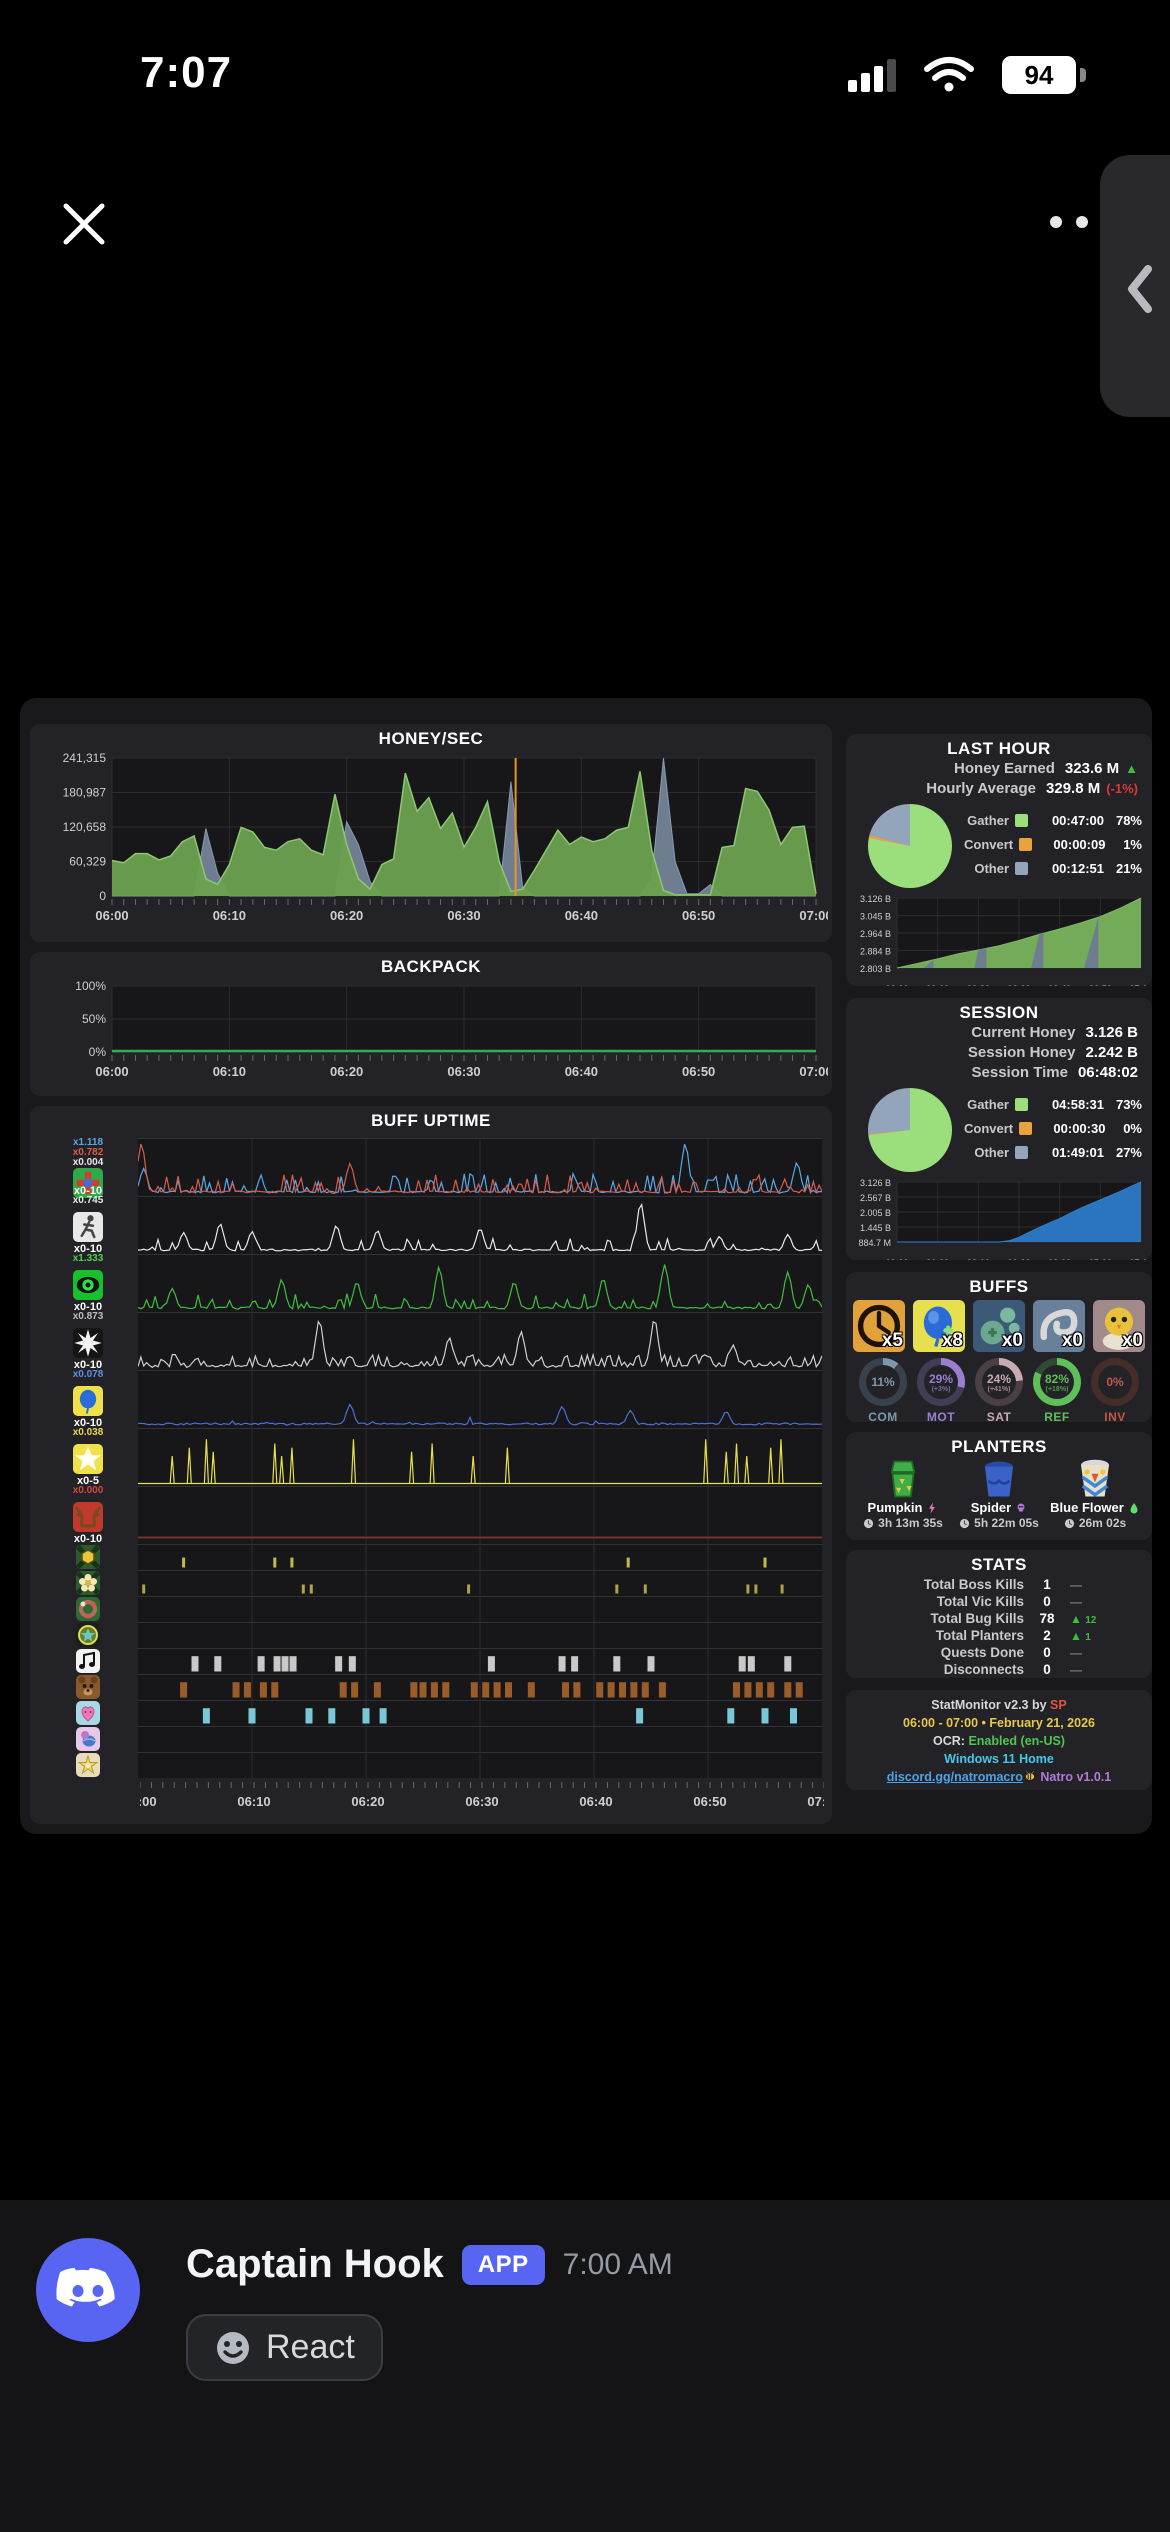  I want to click on flower-token-icon, so click(88, 1583).